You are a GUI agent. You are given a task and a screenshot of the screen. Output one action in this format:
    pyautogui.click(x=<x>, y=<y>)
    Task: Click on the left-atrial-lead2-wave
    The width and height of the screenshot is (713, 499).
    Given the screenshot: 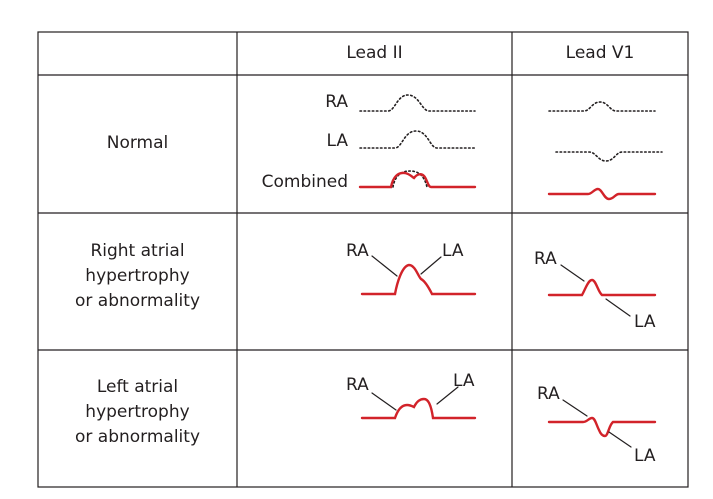 What is the action you would take?
    pyautogui.click(x=418, y=408)
    